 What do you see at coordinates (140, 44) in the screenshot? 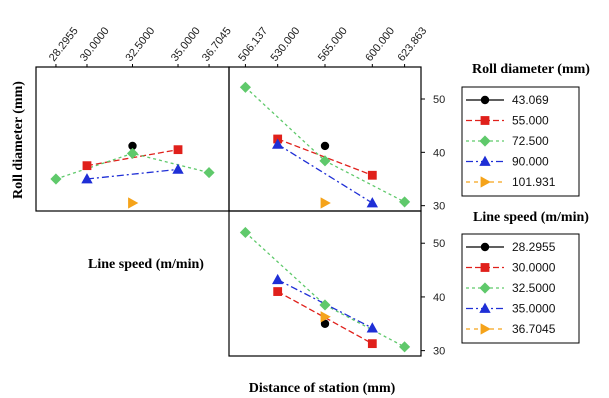
I see `top-tick-label: 32.5000` at bounding box center [140, 44].